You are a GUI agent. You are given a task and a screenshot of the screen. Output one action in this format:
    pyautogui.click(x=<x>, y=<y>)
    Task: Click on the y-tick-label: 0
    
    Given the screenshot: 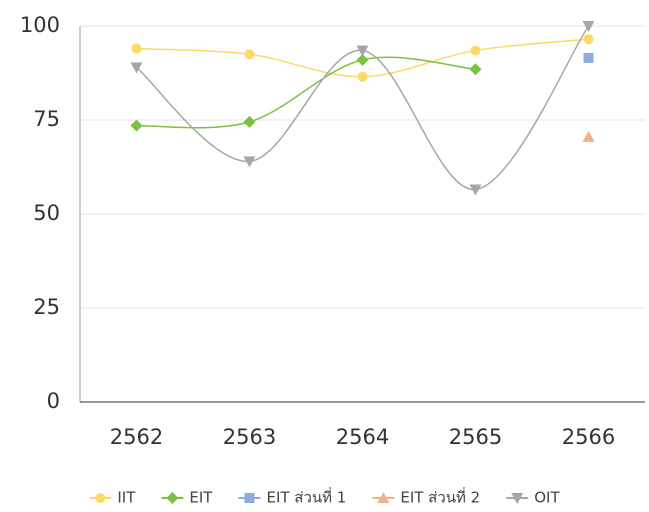 What is the action you would take?
    pyautogui.click(x=53, y=401)
    